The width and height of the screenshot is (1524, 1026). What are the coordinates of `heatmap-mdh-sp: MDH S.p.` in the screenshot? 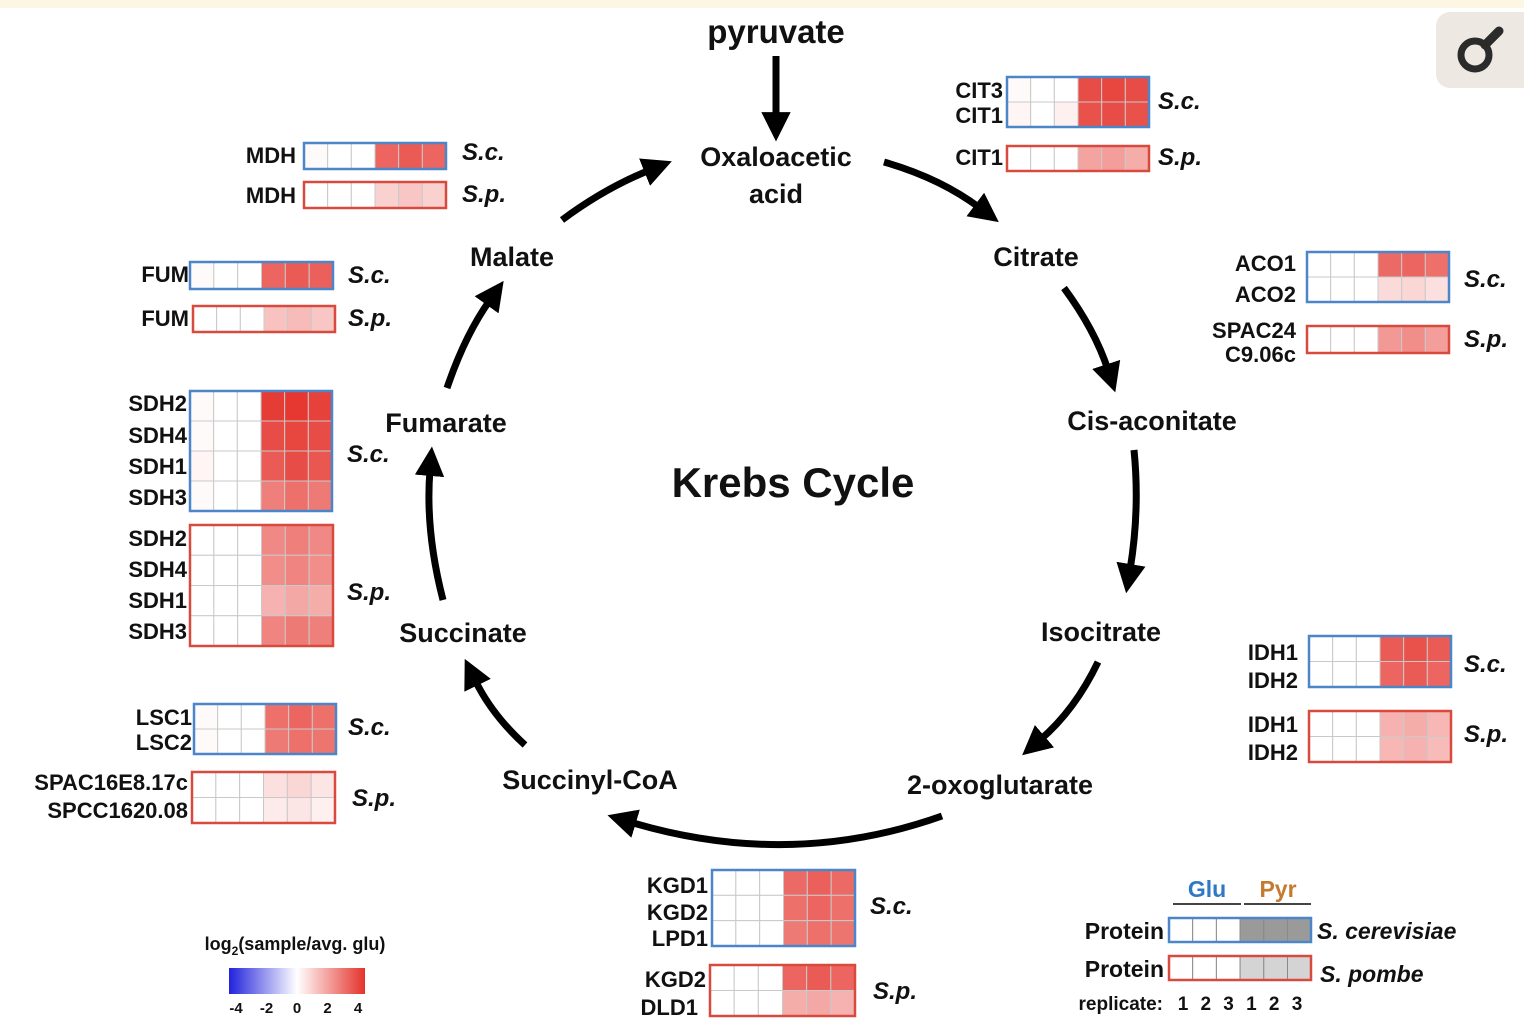 It's located at (376, 195).